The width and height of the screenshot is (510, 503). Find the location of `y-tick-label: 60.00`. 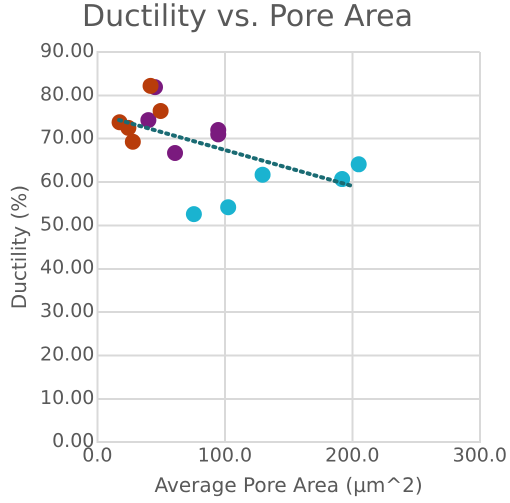

y-tick-label: 60.00 is located at coordinates (67, 181).